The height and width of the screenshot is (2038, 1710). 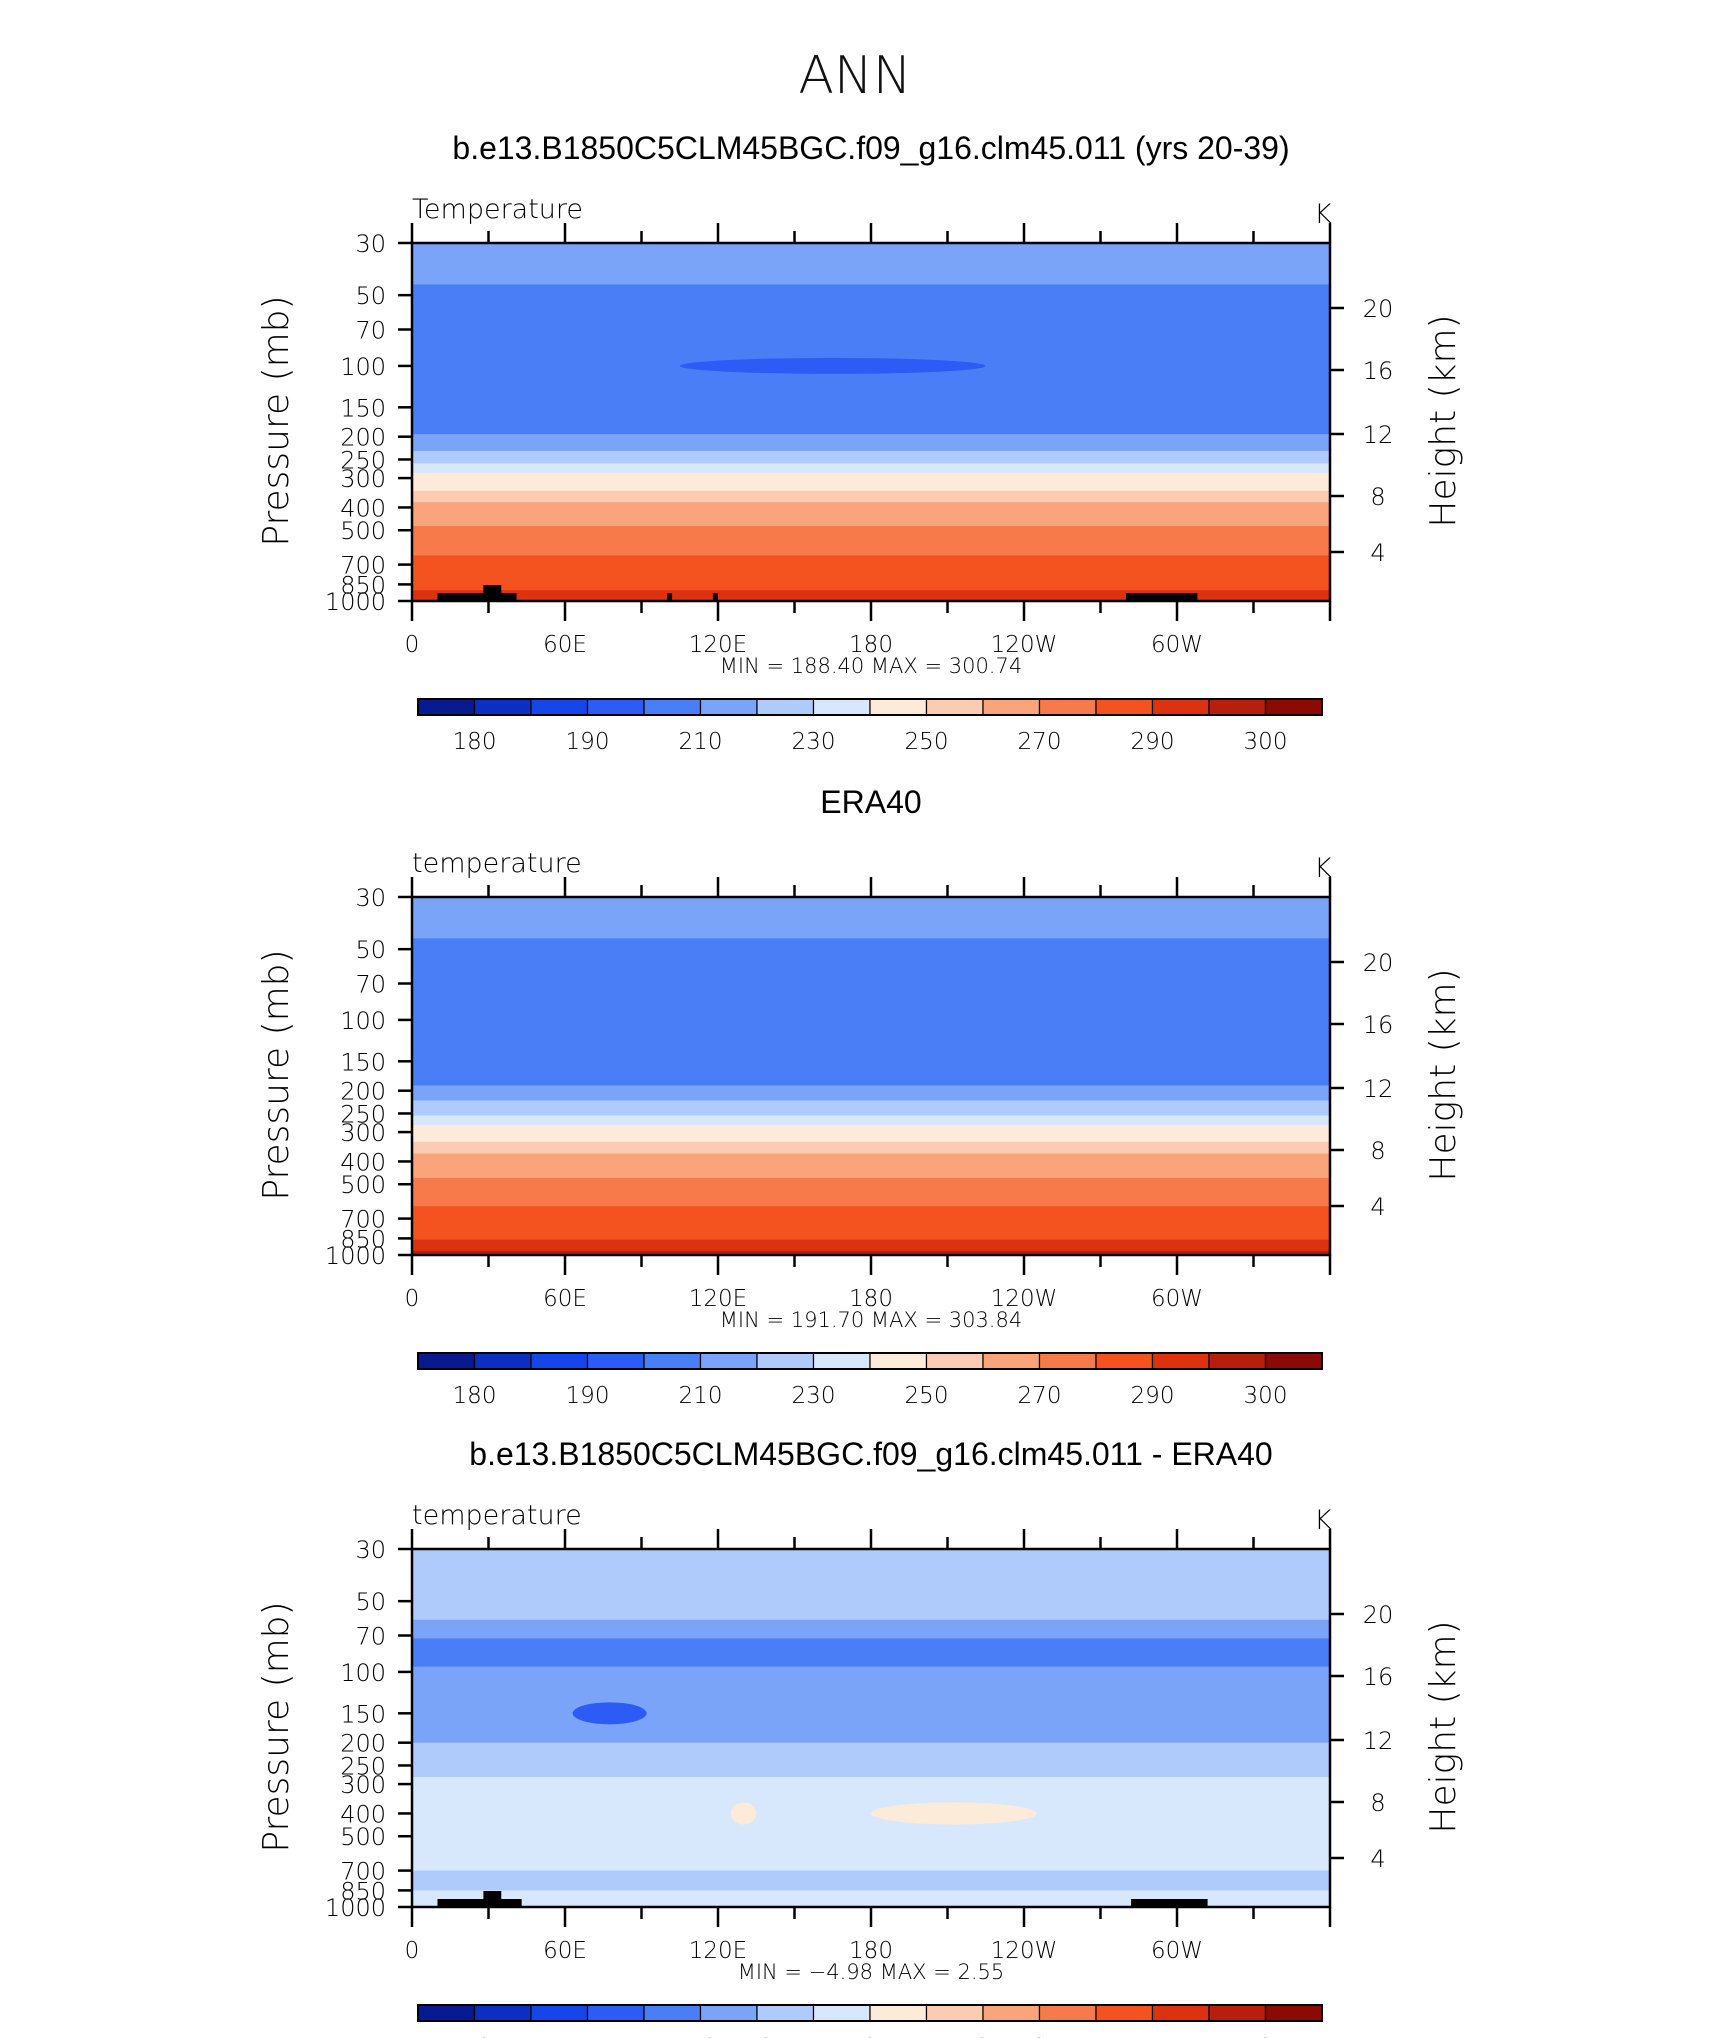 I want to click on height-tick-label: 8, so click(x=1377, y=497).